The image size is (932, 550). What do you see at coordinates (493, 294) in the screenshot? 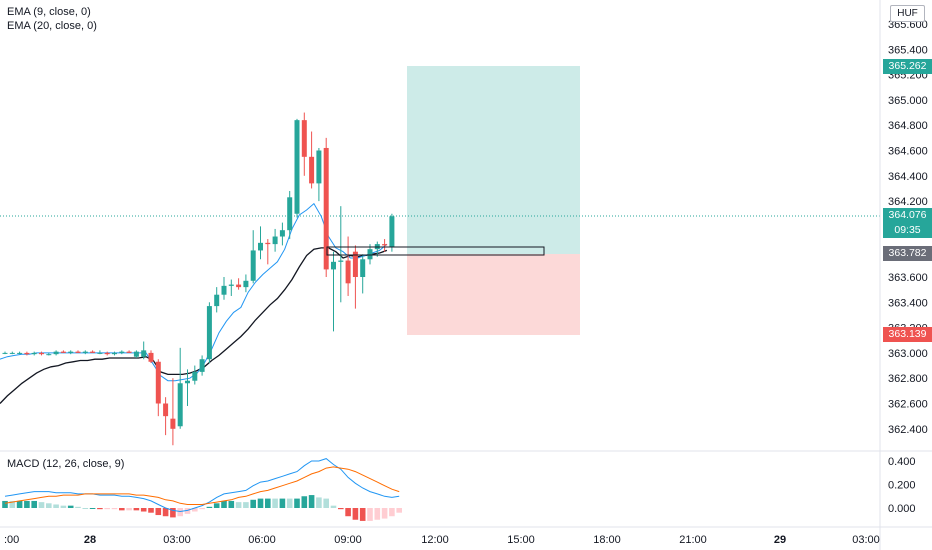
I see `stop-zone` at bounding box center [493, 294].